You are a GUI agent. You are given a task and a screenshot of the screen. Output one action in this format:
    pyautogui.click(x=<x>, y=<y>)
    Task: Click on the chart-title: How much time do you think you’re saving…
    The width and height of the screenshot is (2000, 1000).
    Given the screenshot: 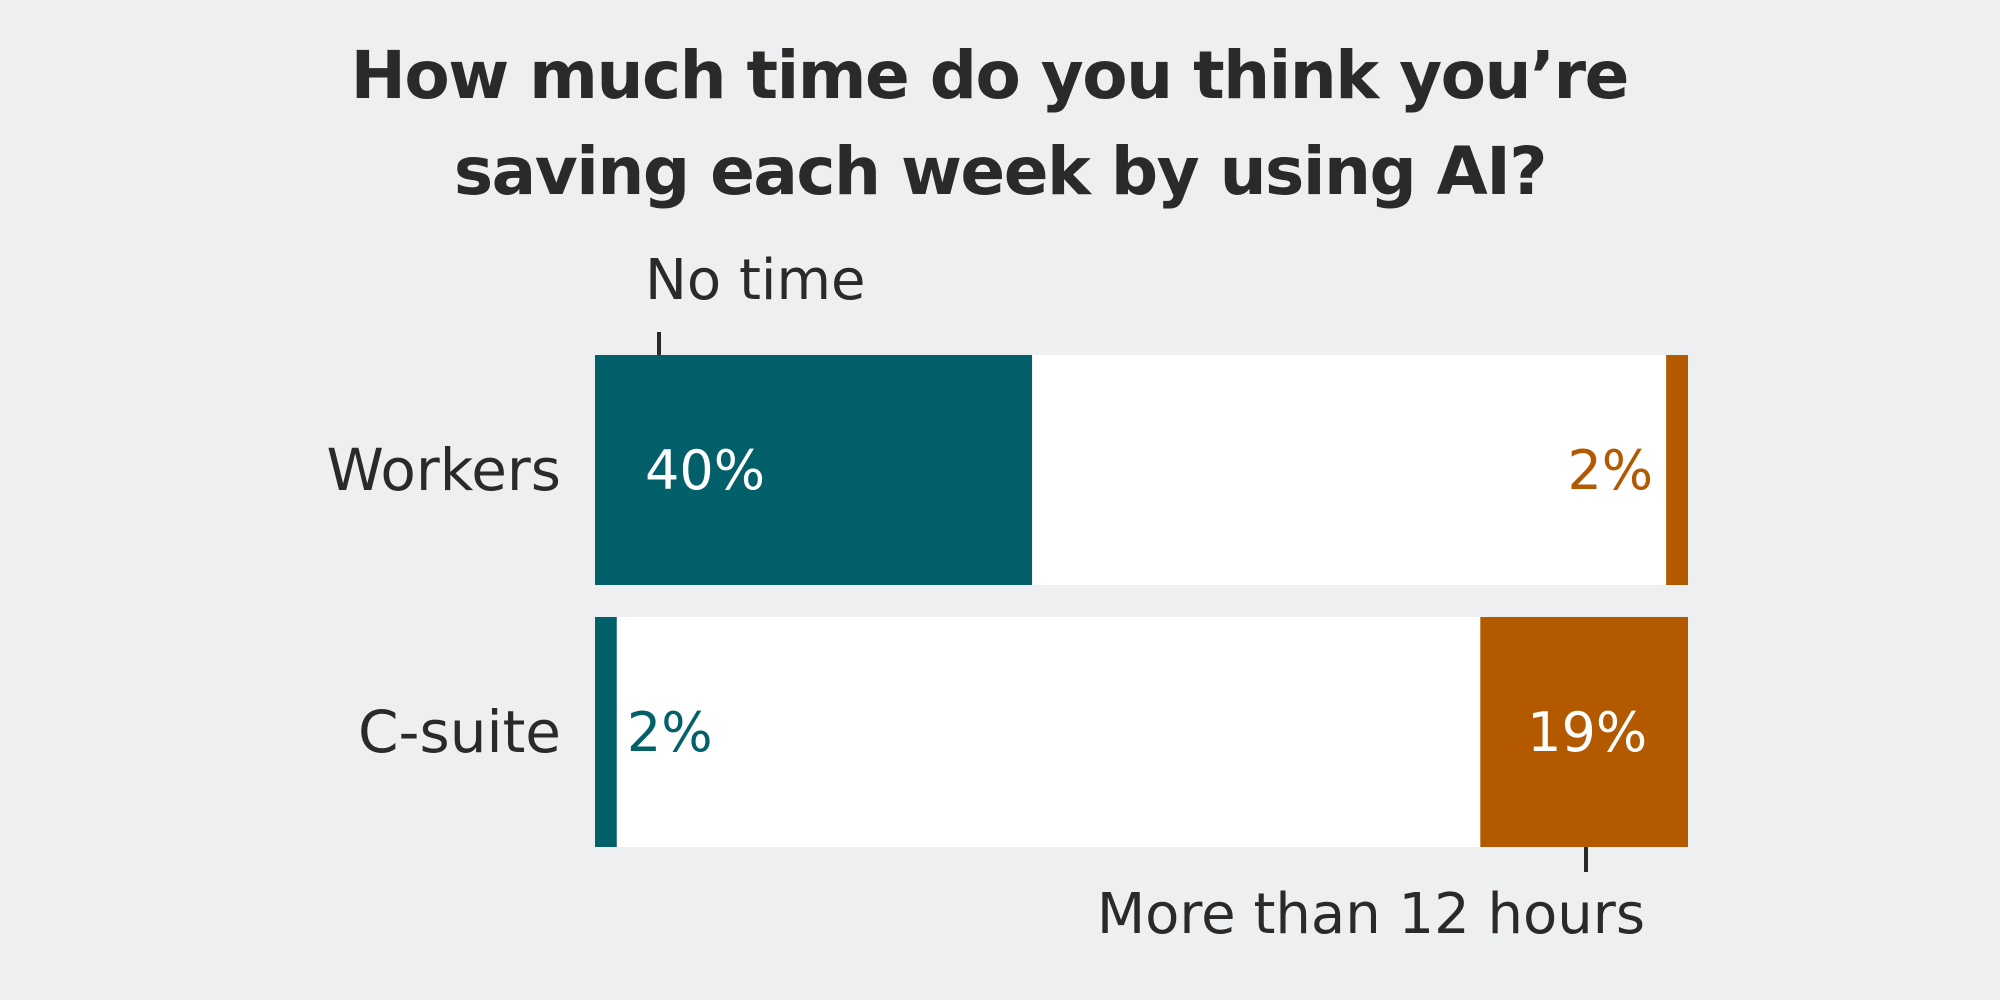 What is the action you would take?
    pyautogui.click(x=1000, y=123)
    